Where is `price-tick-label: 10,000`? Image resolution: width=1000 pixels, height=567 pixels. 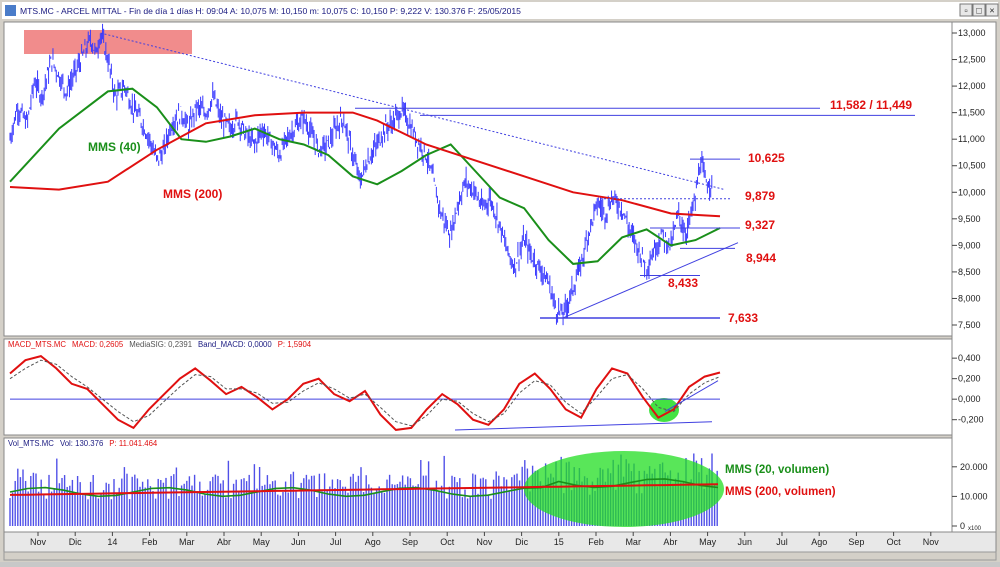
price-tick-label: 10,000 is located at coordinates (972, 192).